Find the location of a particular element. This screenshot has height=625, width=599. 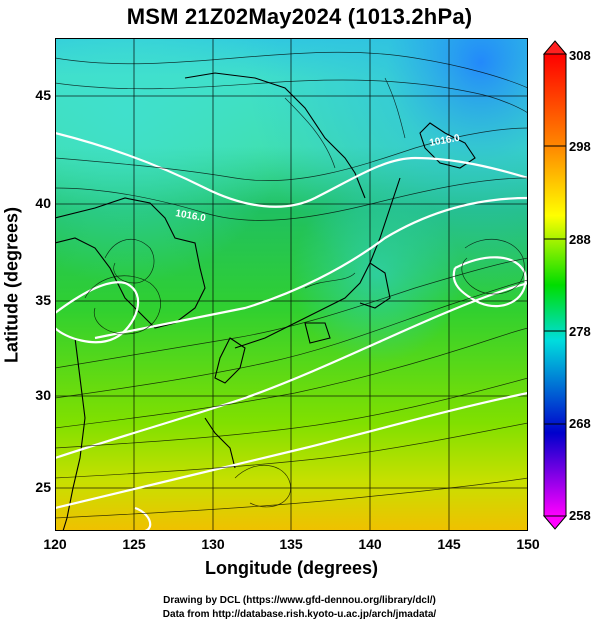

y-axis-label: Latitude (degrees) is located at coordinates (11, 285).